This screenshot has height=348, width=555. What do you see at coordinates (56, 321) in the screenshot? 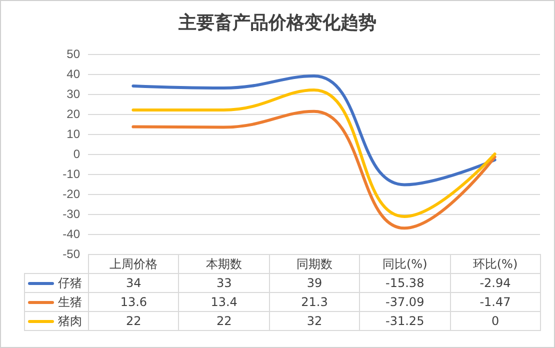
I see `legend-label: 猪肉` at bounding box center [56, 321].